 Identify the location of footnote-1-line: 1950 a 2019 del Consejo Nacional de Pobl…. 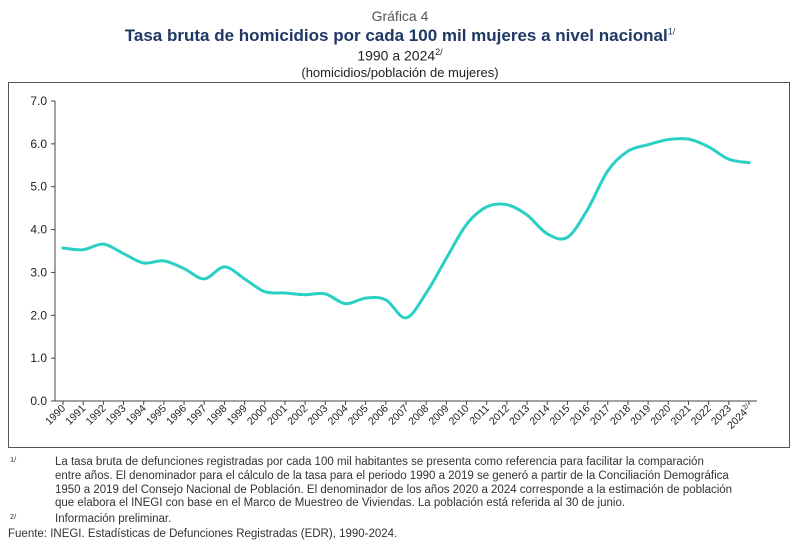
(394, 489).